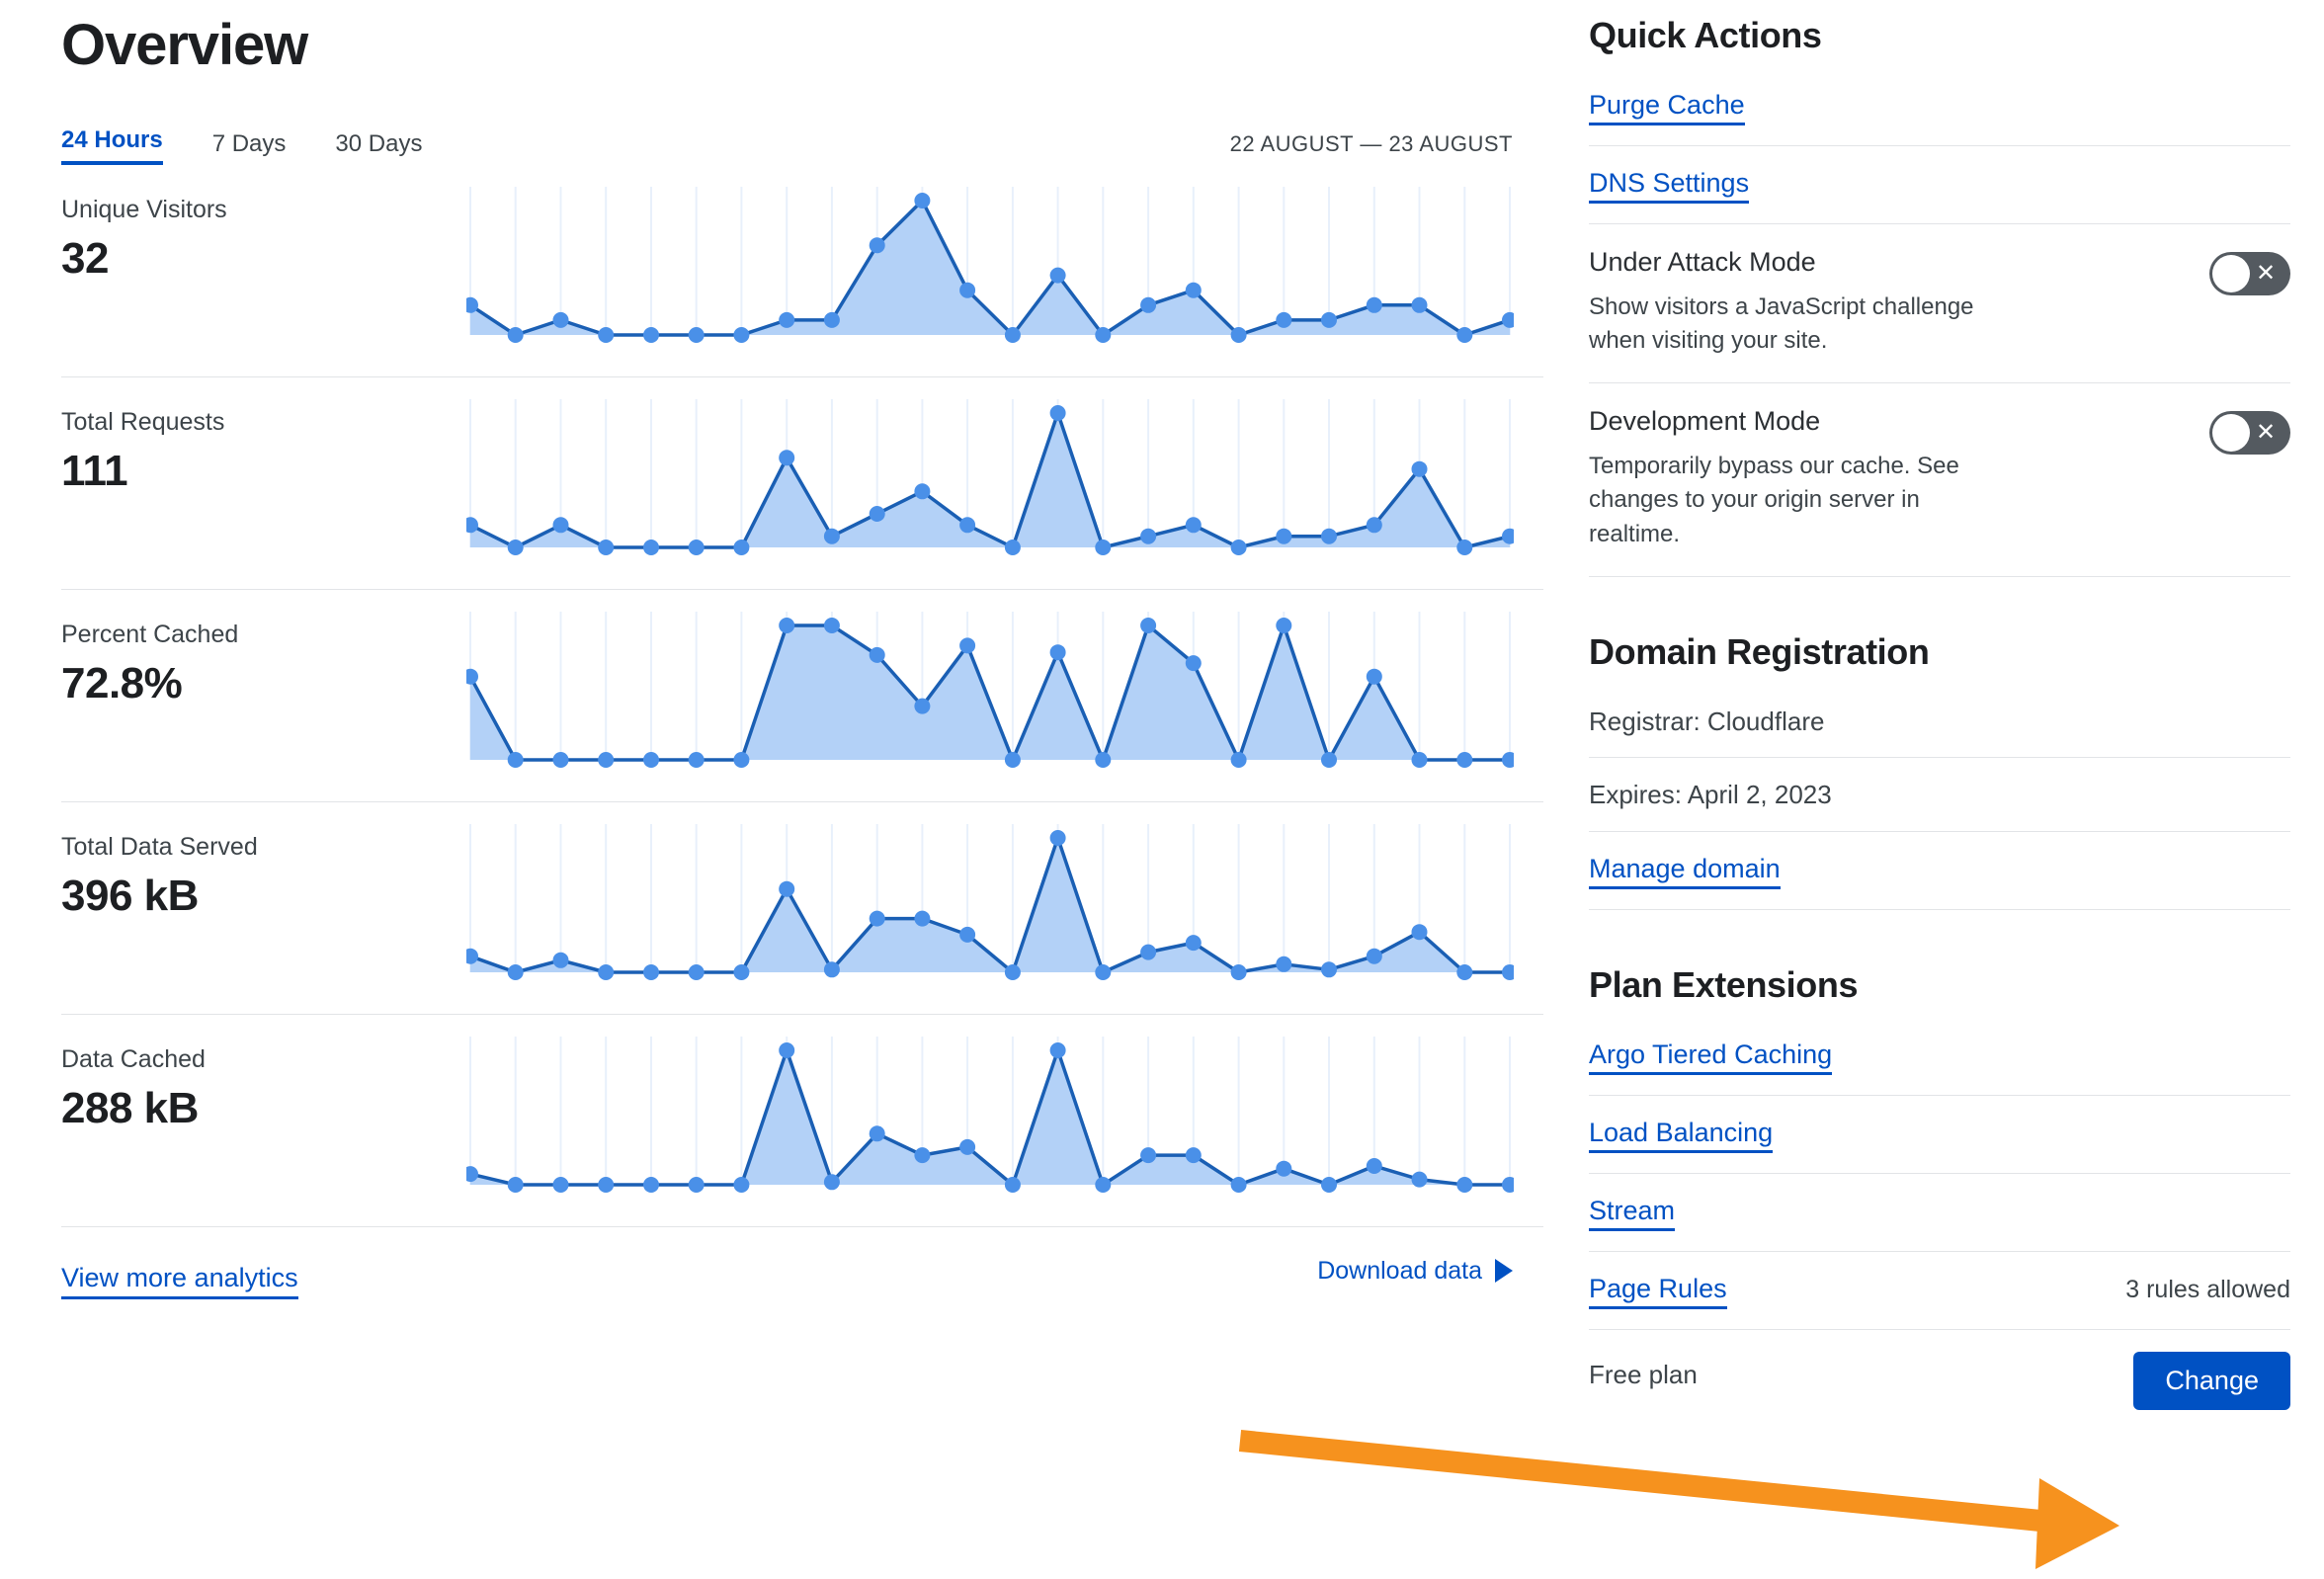  What do you see at coordinates (150, 634) in the screenshot?
I see `metric-label: Percent Cached` at bounding box center [150, 634].